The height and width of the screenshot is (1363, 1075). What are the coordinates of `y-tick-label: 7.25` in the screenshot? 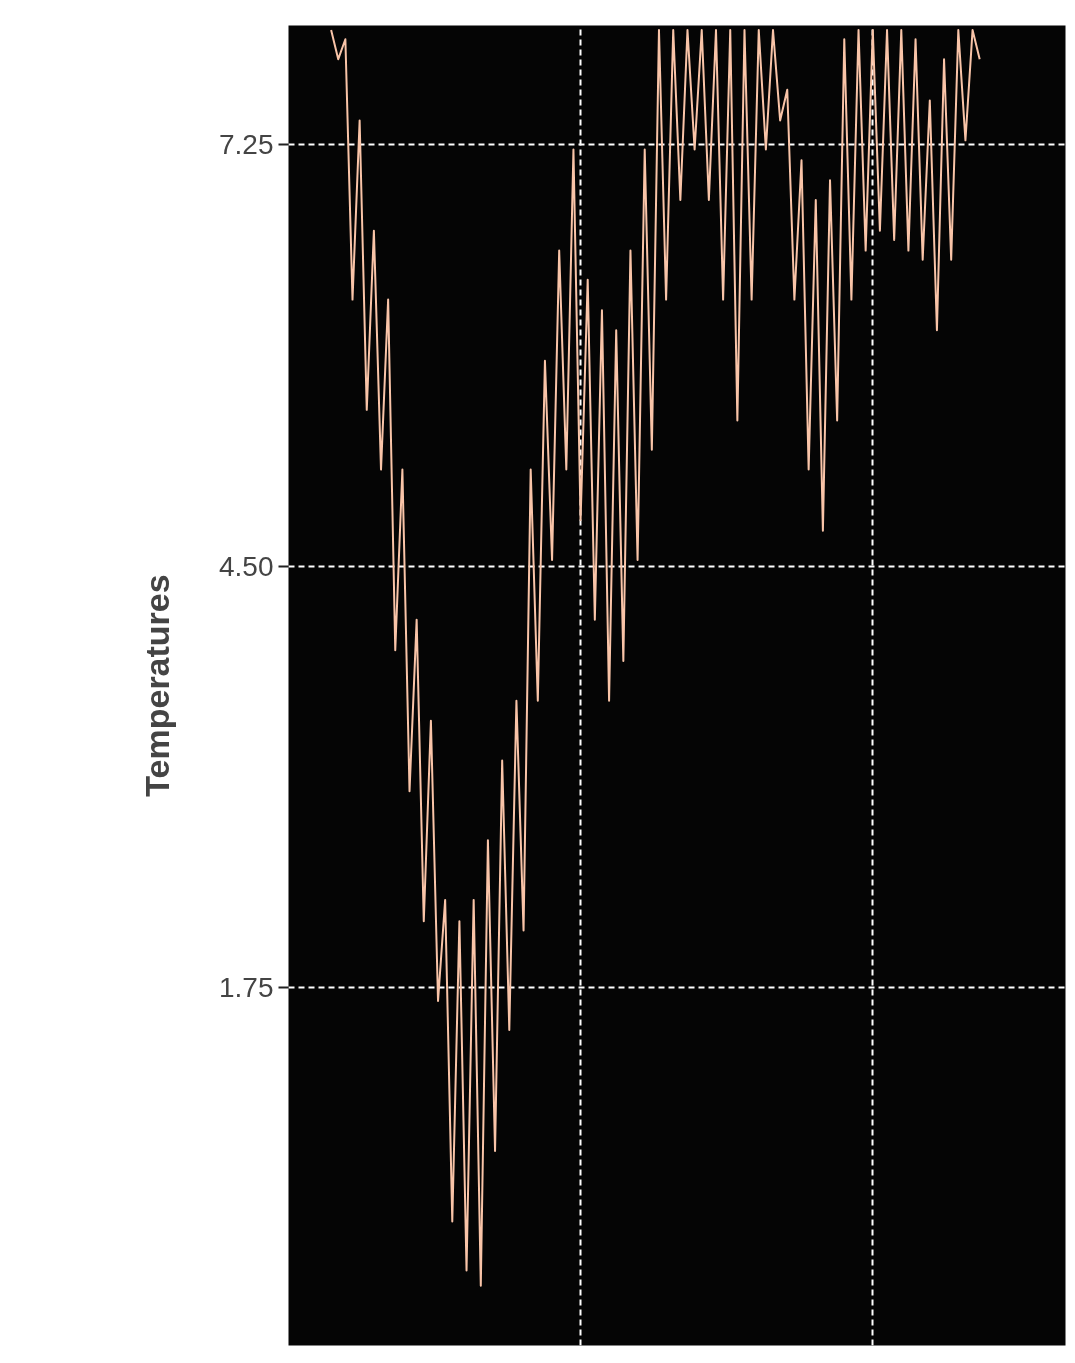 It's located at (246, 145).